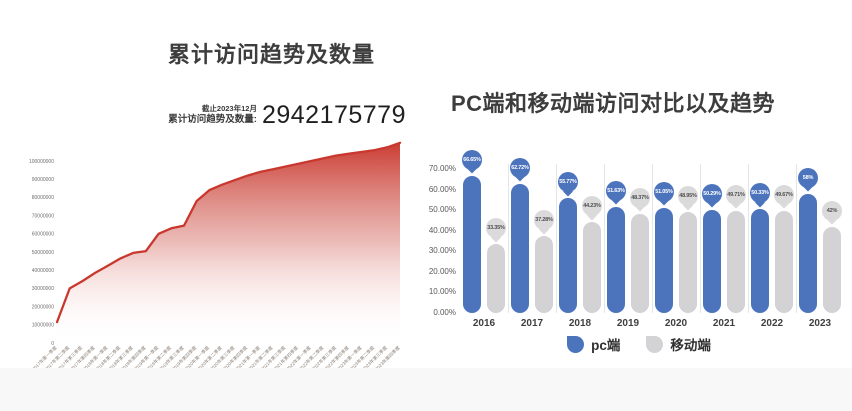 Image resolution: width=852 pixels, height=411 pixels. I want to click on mobile-value-balloon-2022: 49.67%, so click(784, 196).